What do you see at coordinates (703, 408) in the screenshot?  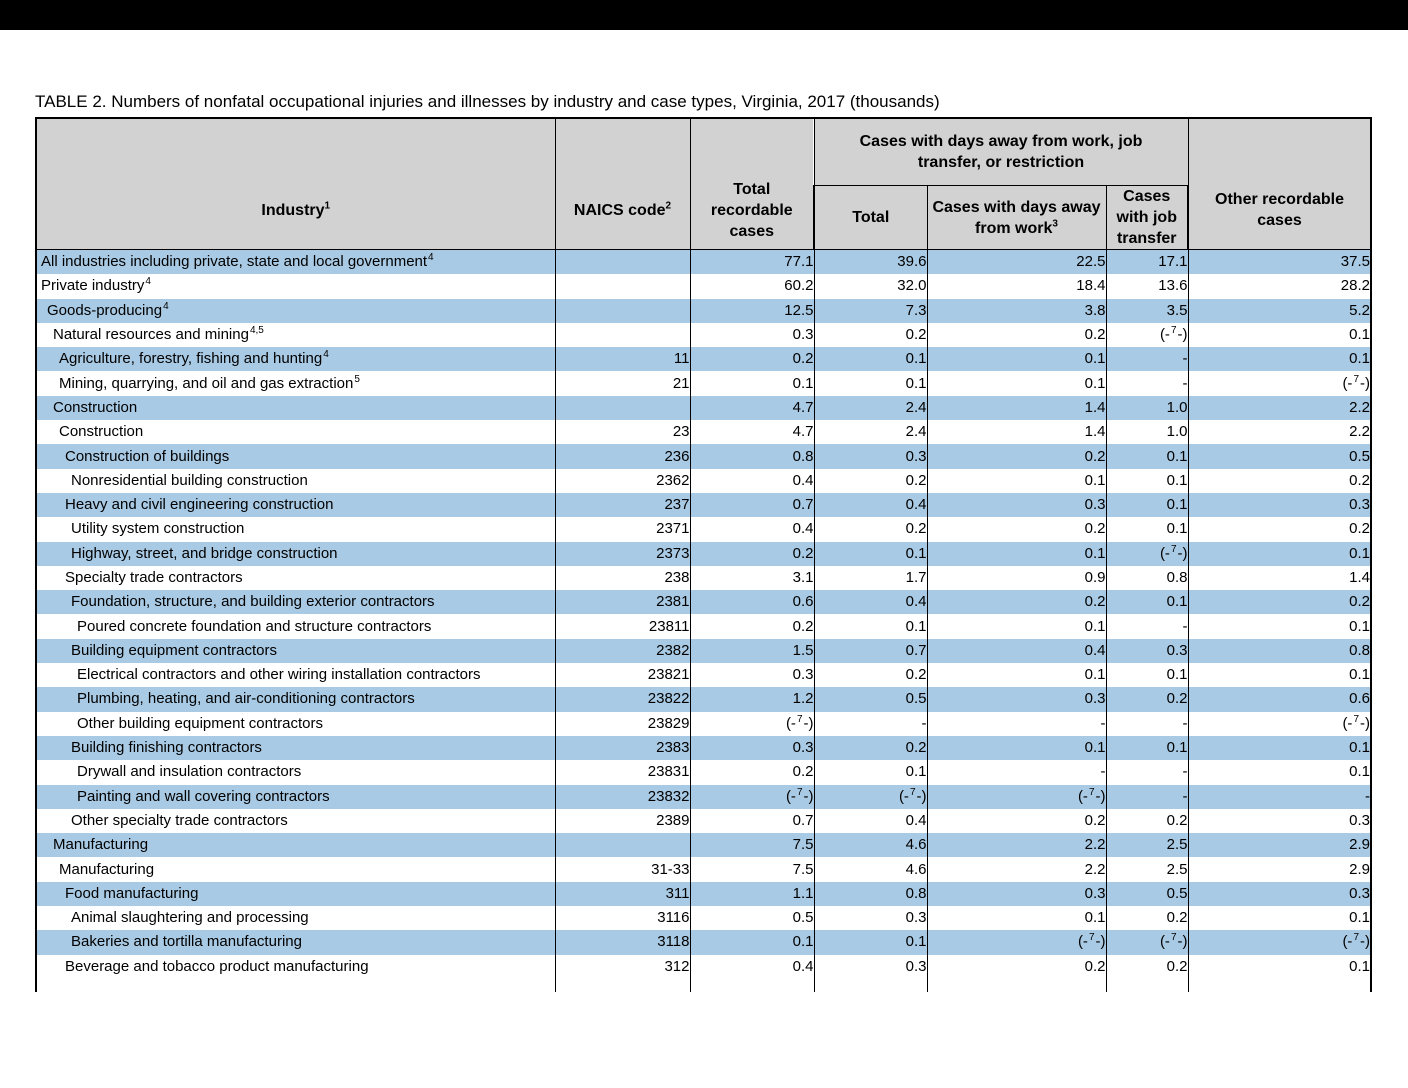 I see `table-row: Construction 4.7 2.4 1.4 1.0 2.2` at bounding box center [703, 408].